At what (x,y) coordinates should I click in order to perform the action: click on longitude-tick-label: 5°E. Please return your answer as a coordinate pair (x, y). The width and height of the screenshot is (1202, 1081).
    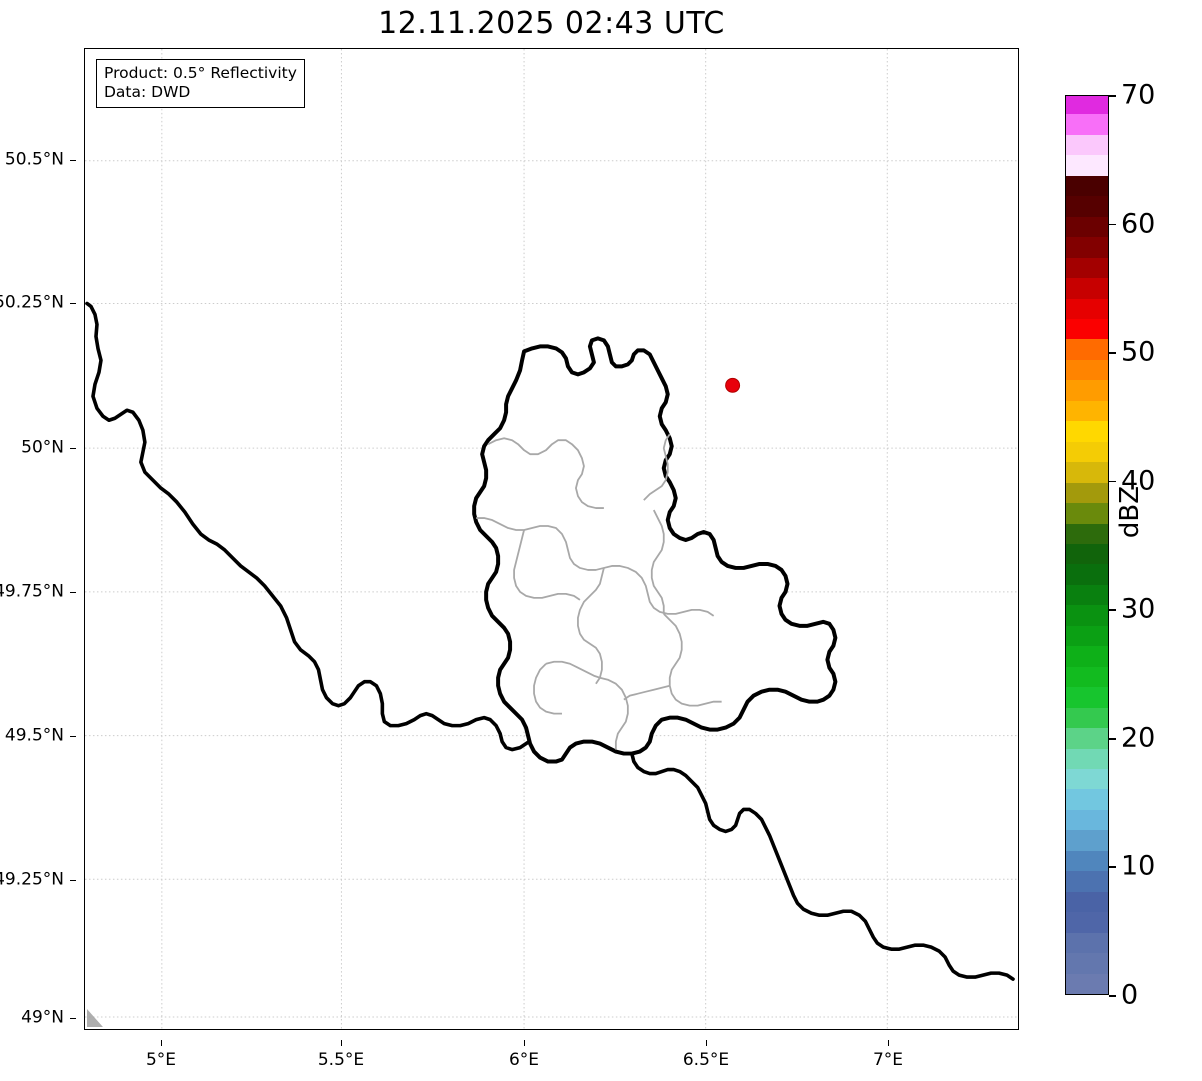
    Looking at the image, I should click on (161, 1060).